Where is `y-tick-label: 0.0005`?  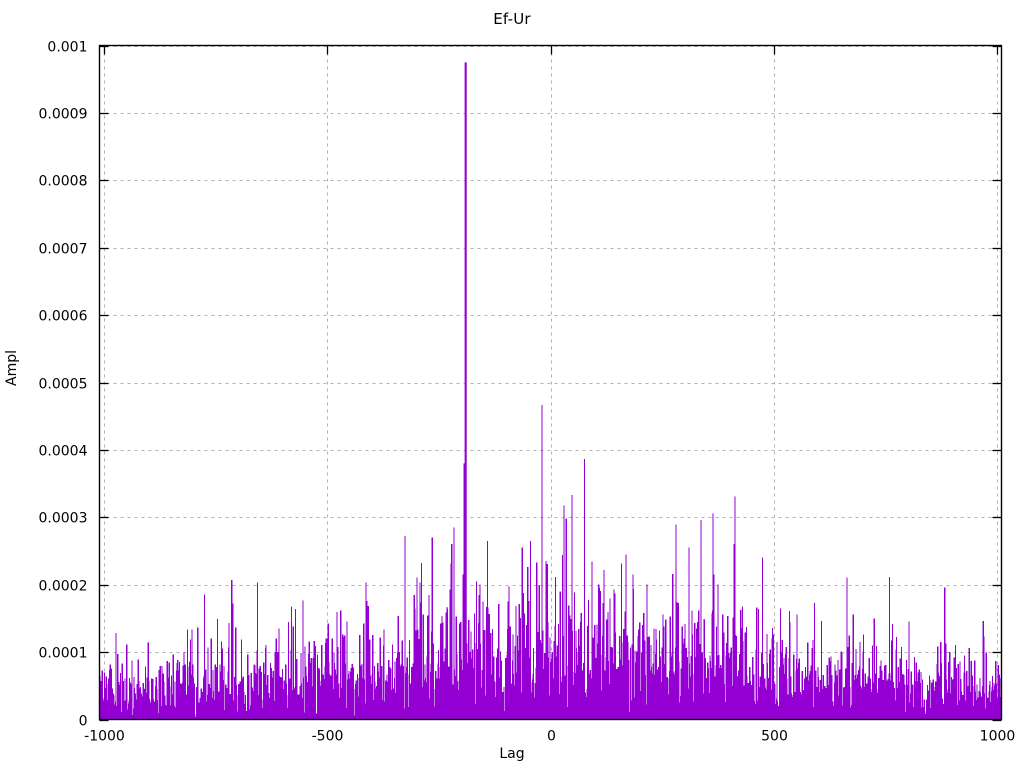
y-tick-label: 0.0005 is located at coordinates (63, 385).